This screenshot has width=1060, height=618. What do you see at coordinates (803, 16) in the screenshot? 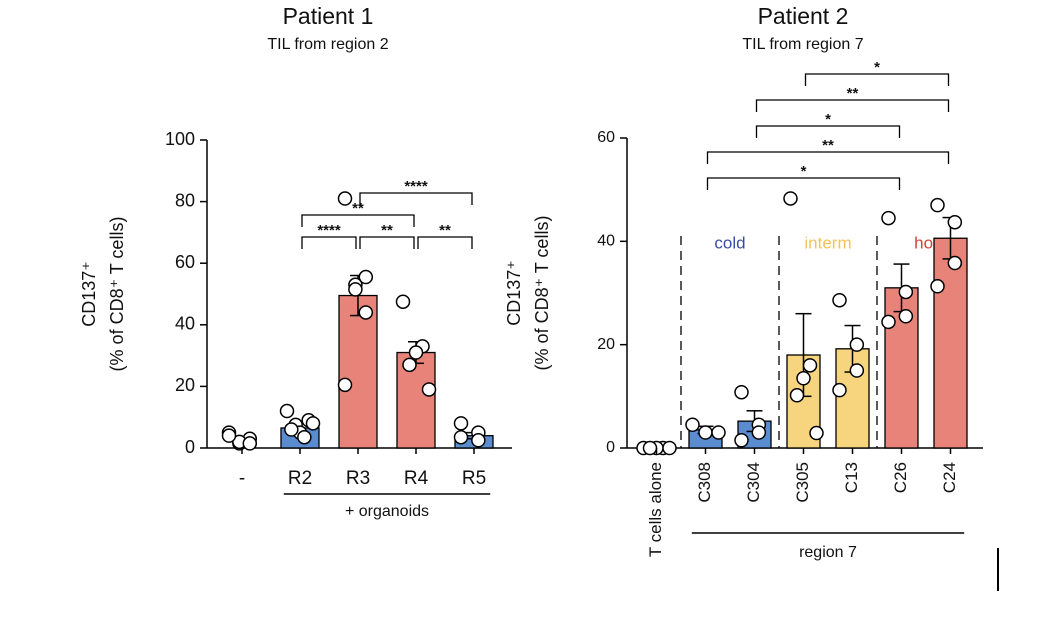
I see `chart-title: Patient 2` at bounding box center [803, 16].